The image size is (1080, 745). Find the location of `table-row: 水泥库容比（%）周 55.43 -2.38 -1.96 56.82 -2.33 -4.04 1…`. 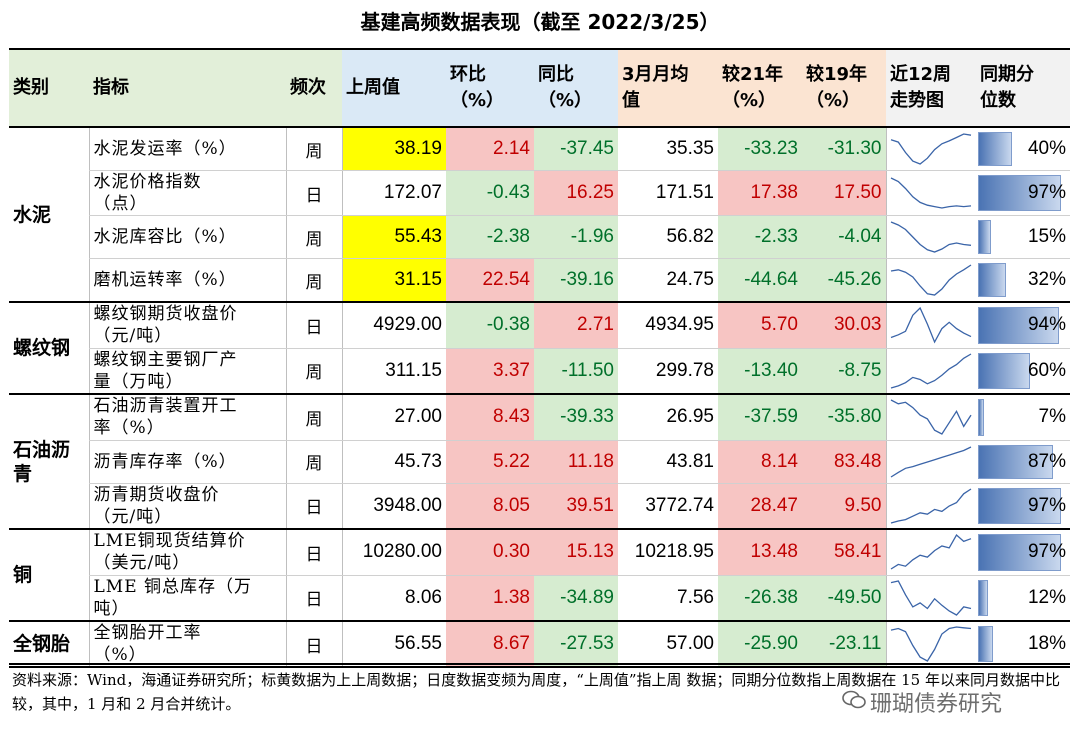

table-row: 水泥库容比（%）周 55.43 -2.38 -1.96 56.82 -2.33 -4.04 1… is located at coordinates (539, 237).